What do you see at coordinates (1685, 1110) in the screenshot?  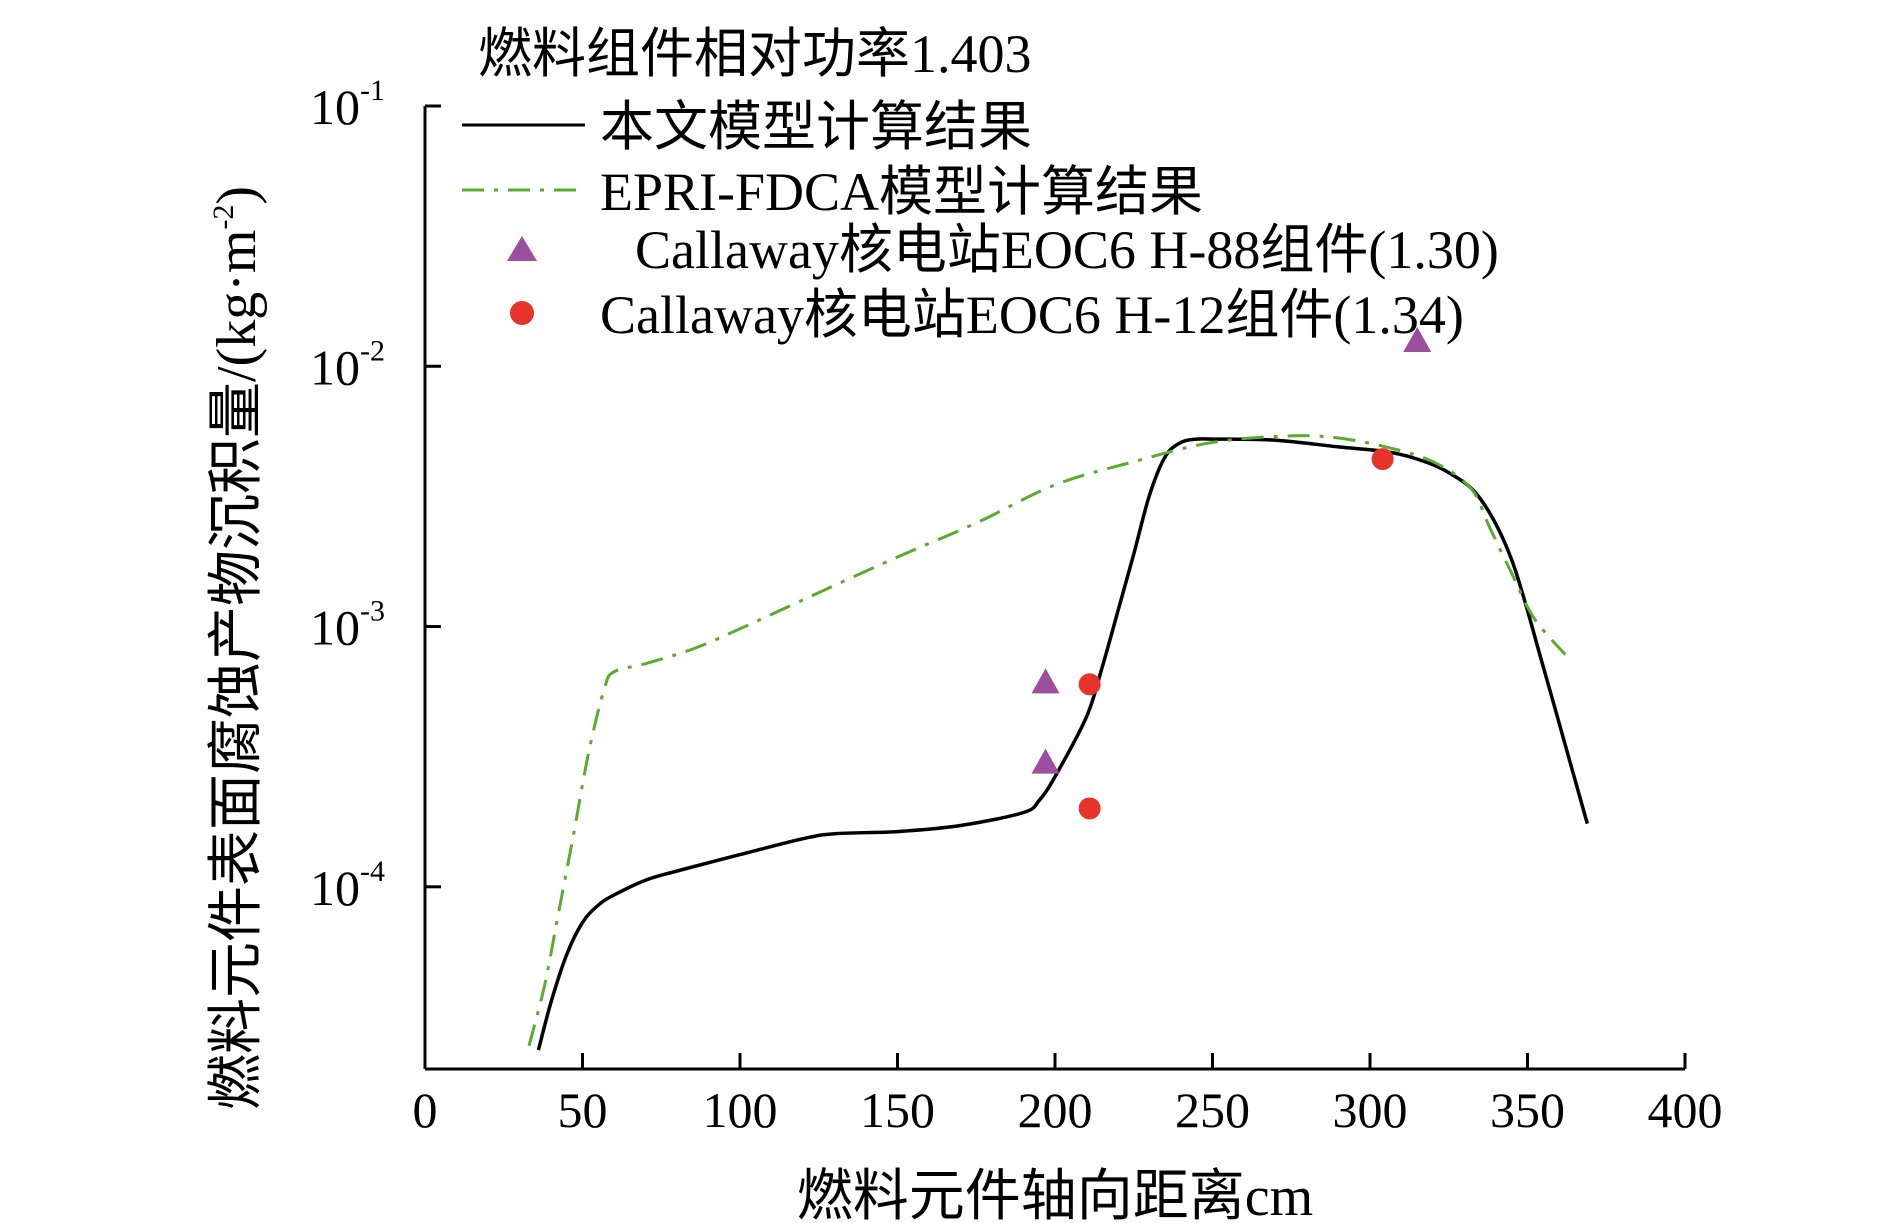 I see `x-tick-label: 400` at bounding box center [1685, 1110].